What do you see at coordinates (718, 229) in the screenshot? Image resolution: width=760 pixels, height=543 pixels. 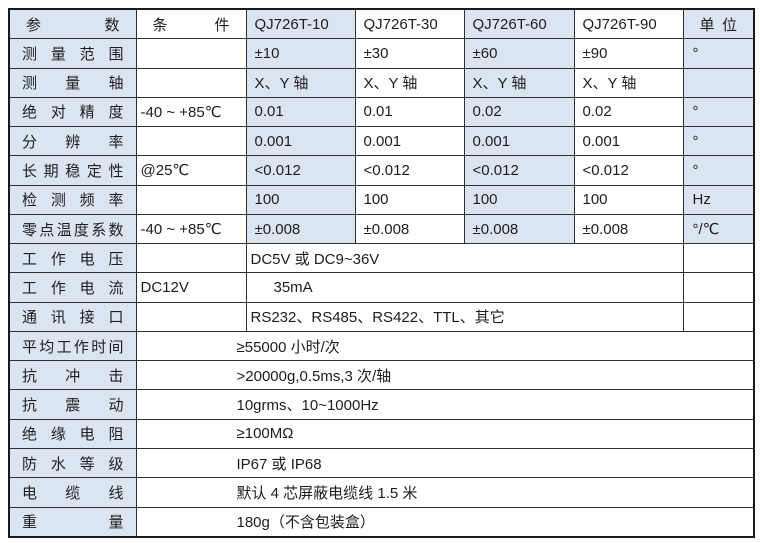 I see `unit-cell: °/℃` at bounding box center [718, 229].